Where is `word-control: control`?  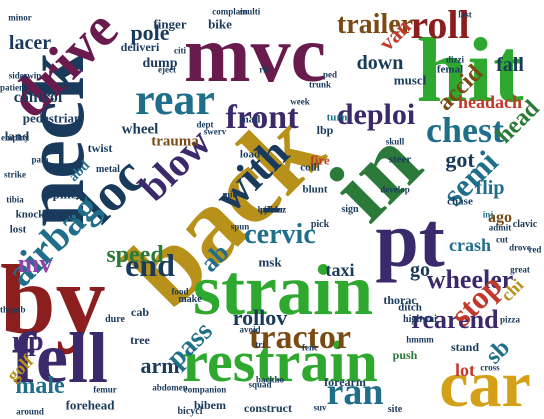 word-control: control is located at coordinates (38, 97).